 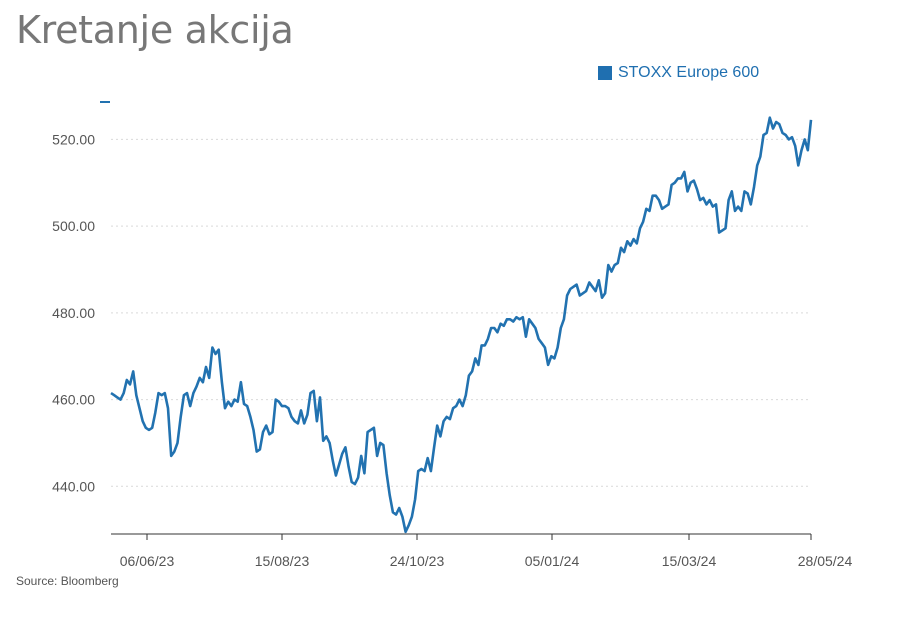 I want to click on x-tick-label: 05/01/24, so click(x=552, y=561).